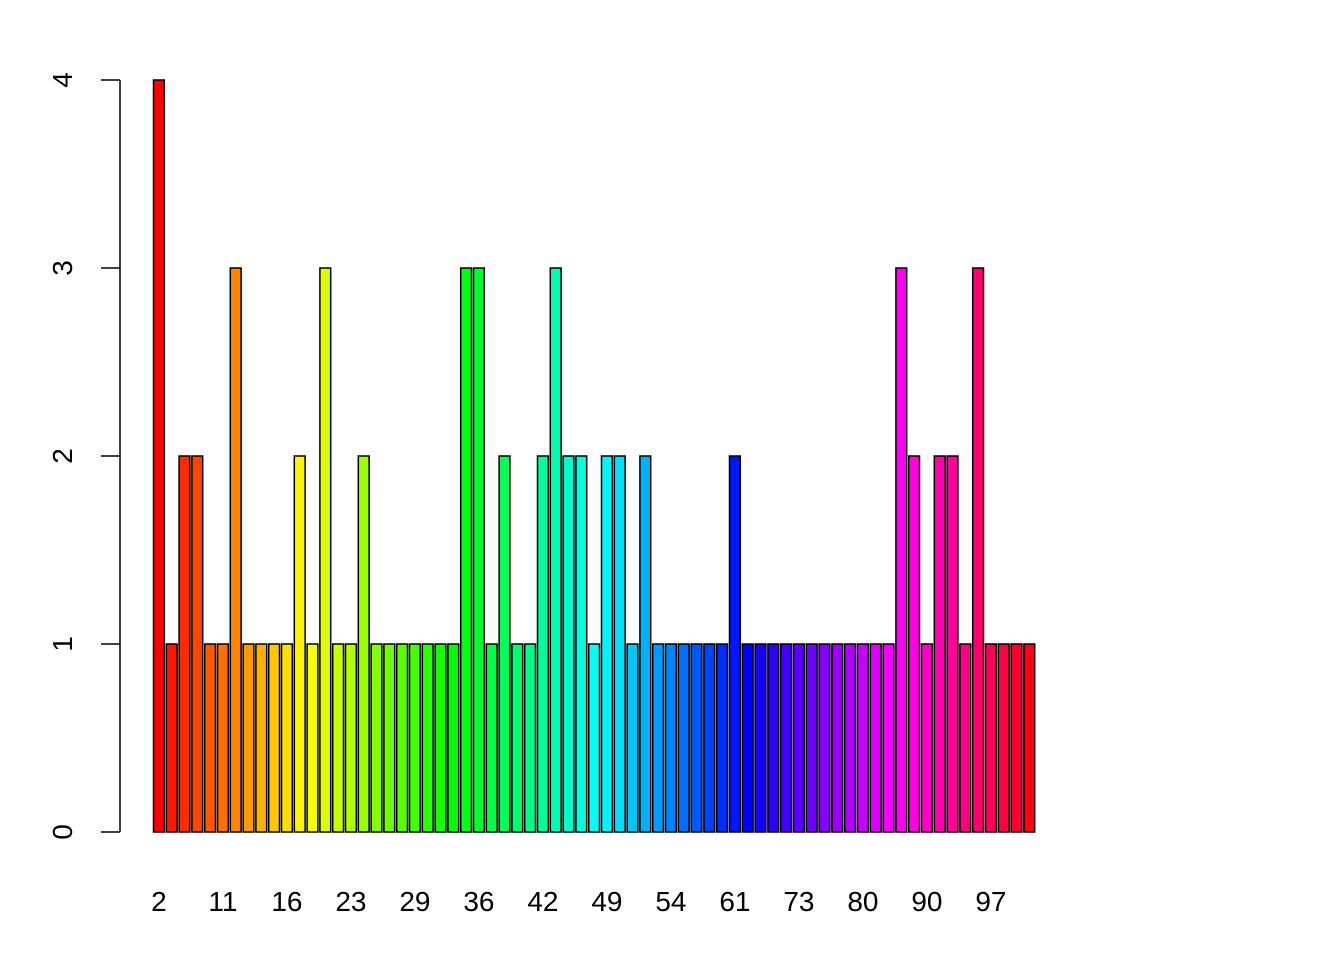 This screenshot has width=1344, height=960. What do you see at coordinates (578, 901) in the screenshot?
I see `x-axis-labels: 2 11 16 23 29 36 42 49 54 61 73 80 90 97` at bounding box center [578, 901].